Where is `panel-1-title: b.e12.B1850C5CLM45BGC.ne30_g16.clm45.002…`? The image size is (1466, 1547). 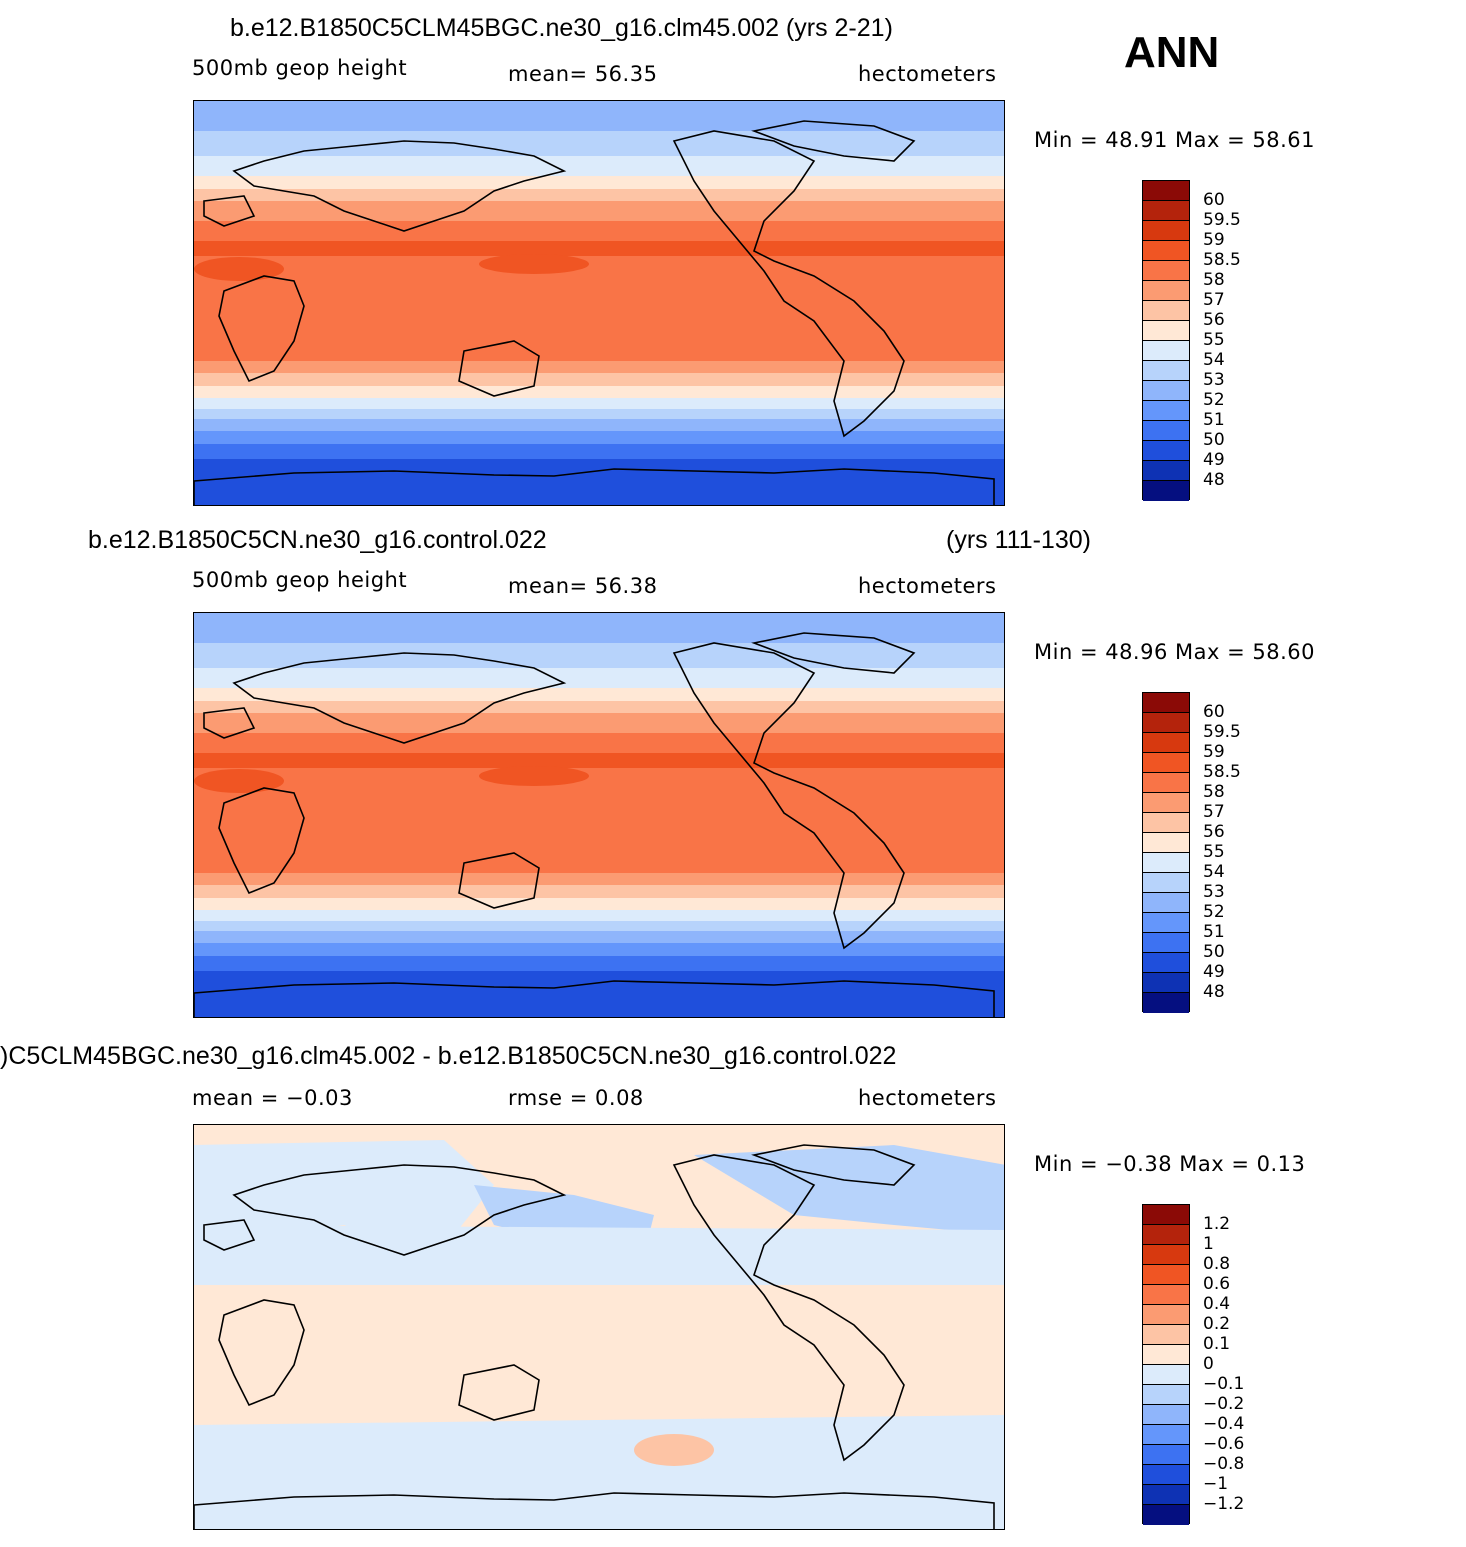 panel-1-title: b.e12.B1850C5CLM45BGC.ne30_g16.clm45.002… is located at coordinates (561, 28).